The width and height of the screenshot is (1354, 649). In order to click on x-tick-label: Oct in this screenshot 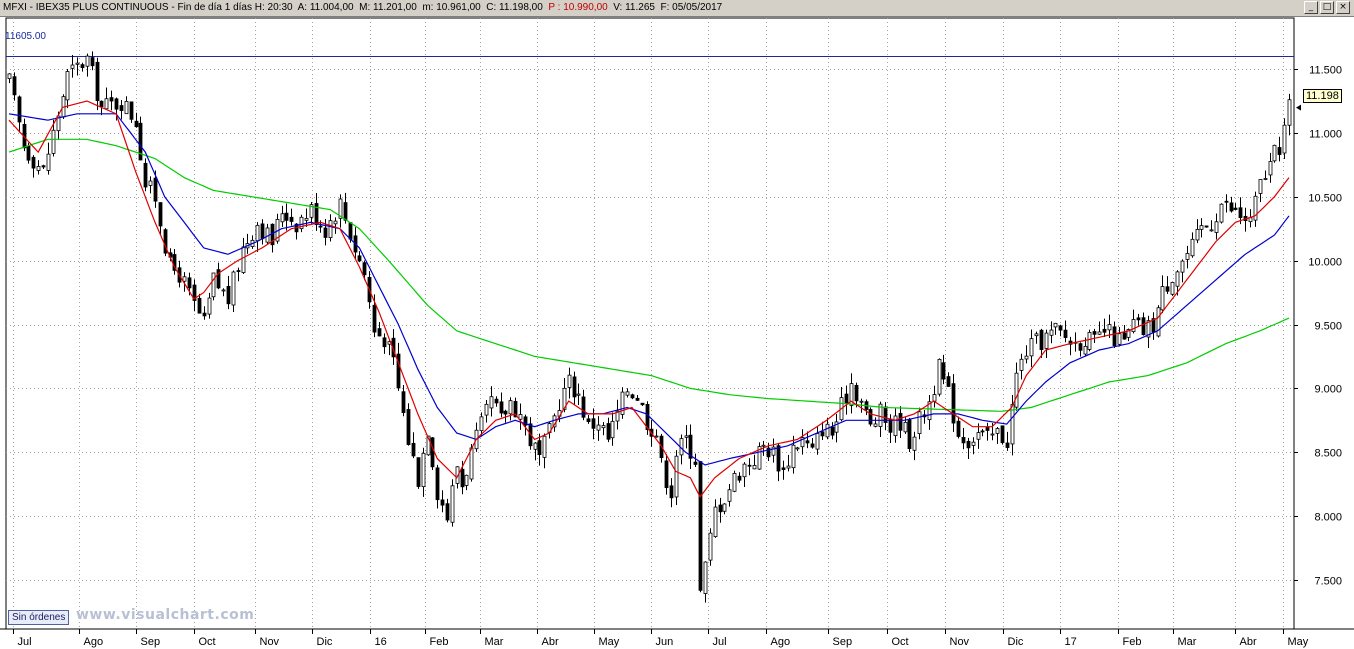, I will do `click(207, 642)`.